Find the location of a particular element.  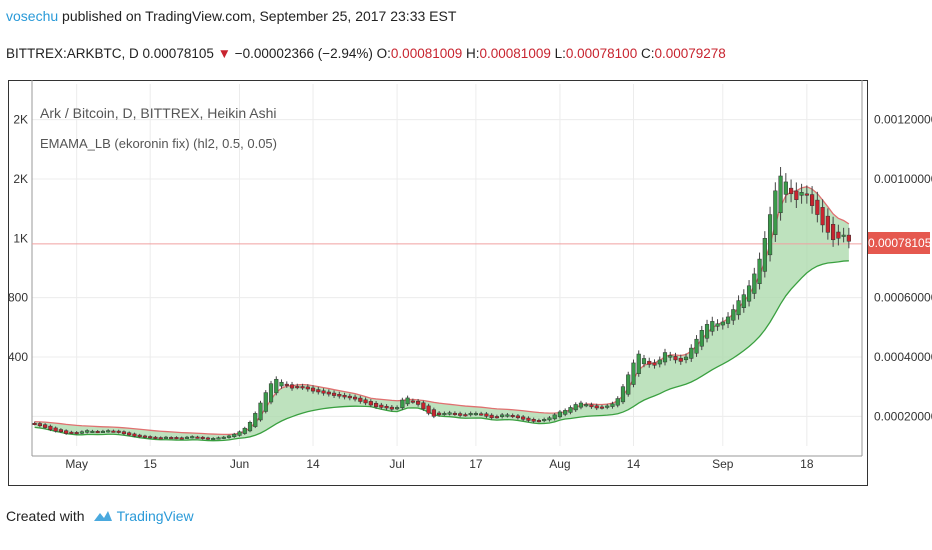

tradingview-brand: TradingView is located at coordinates (155, 516).